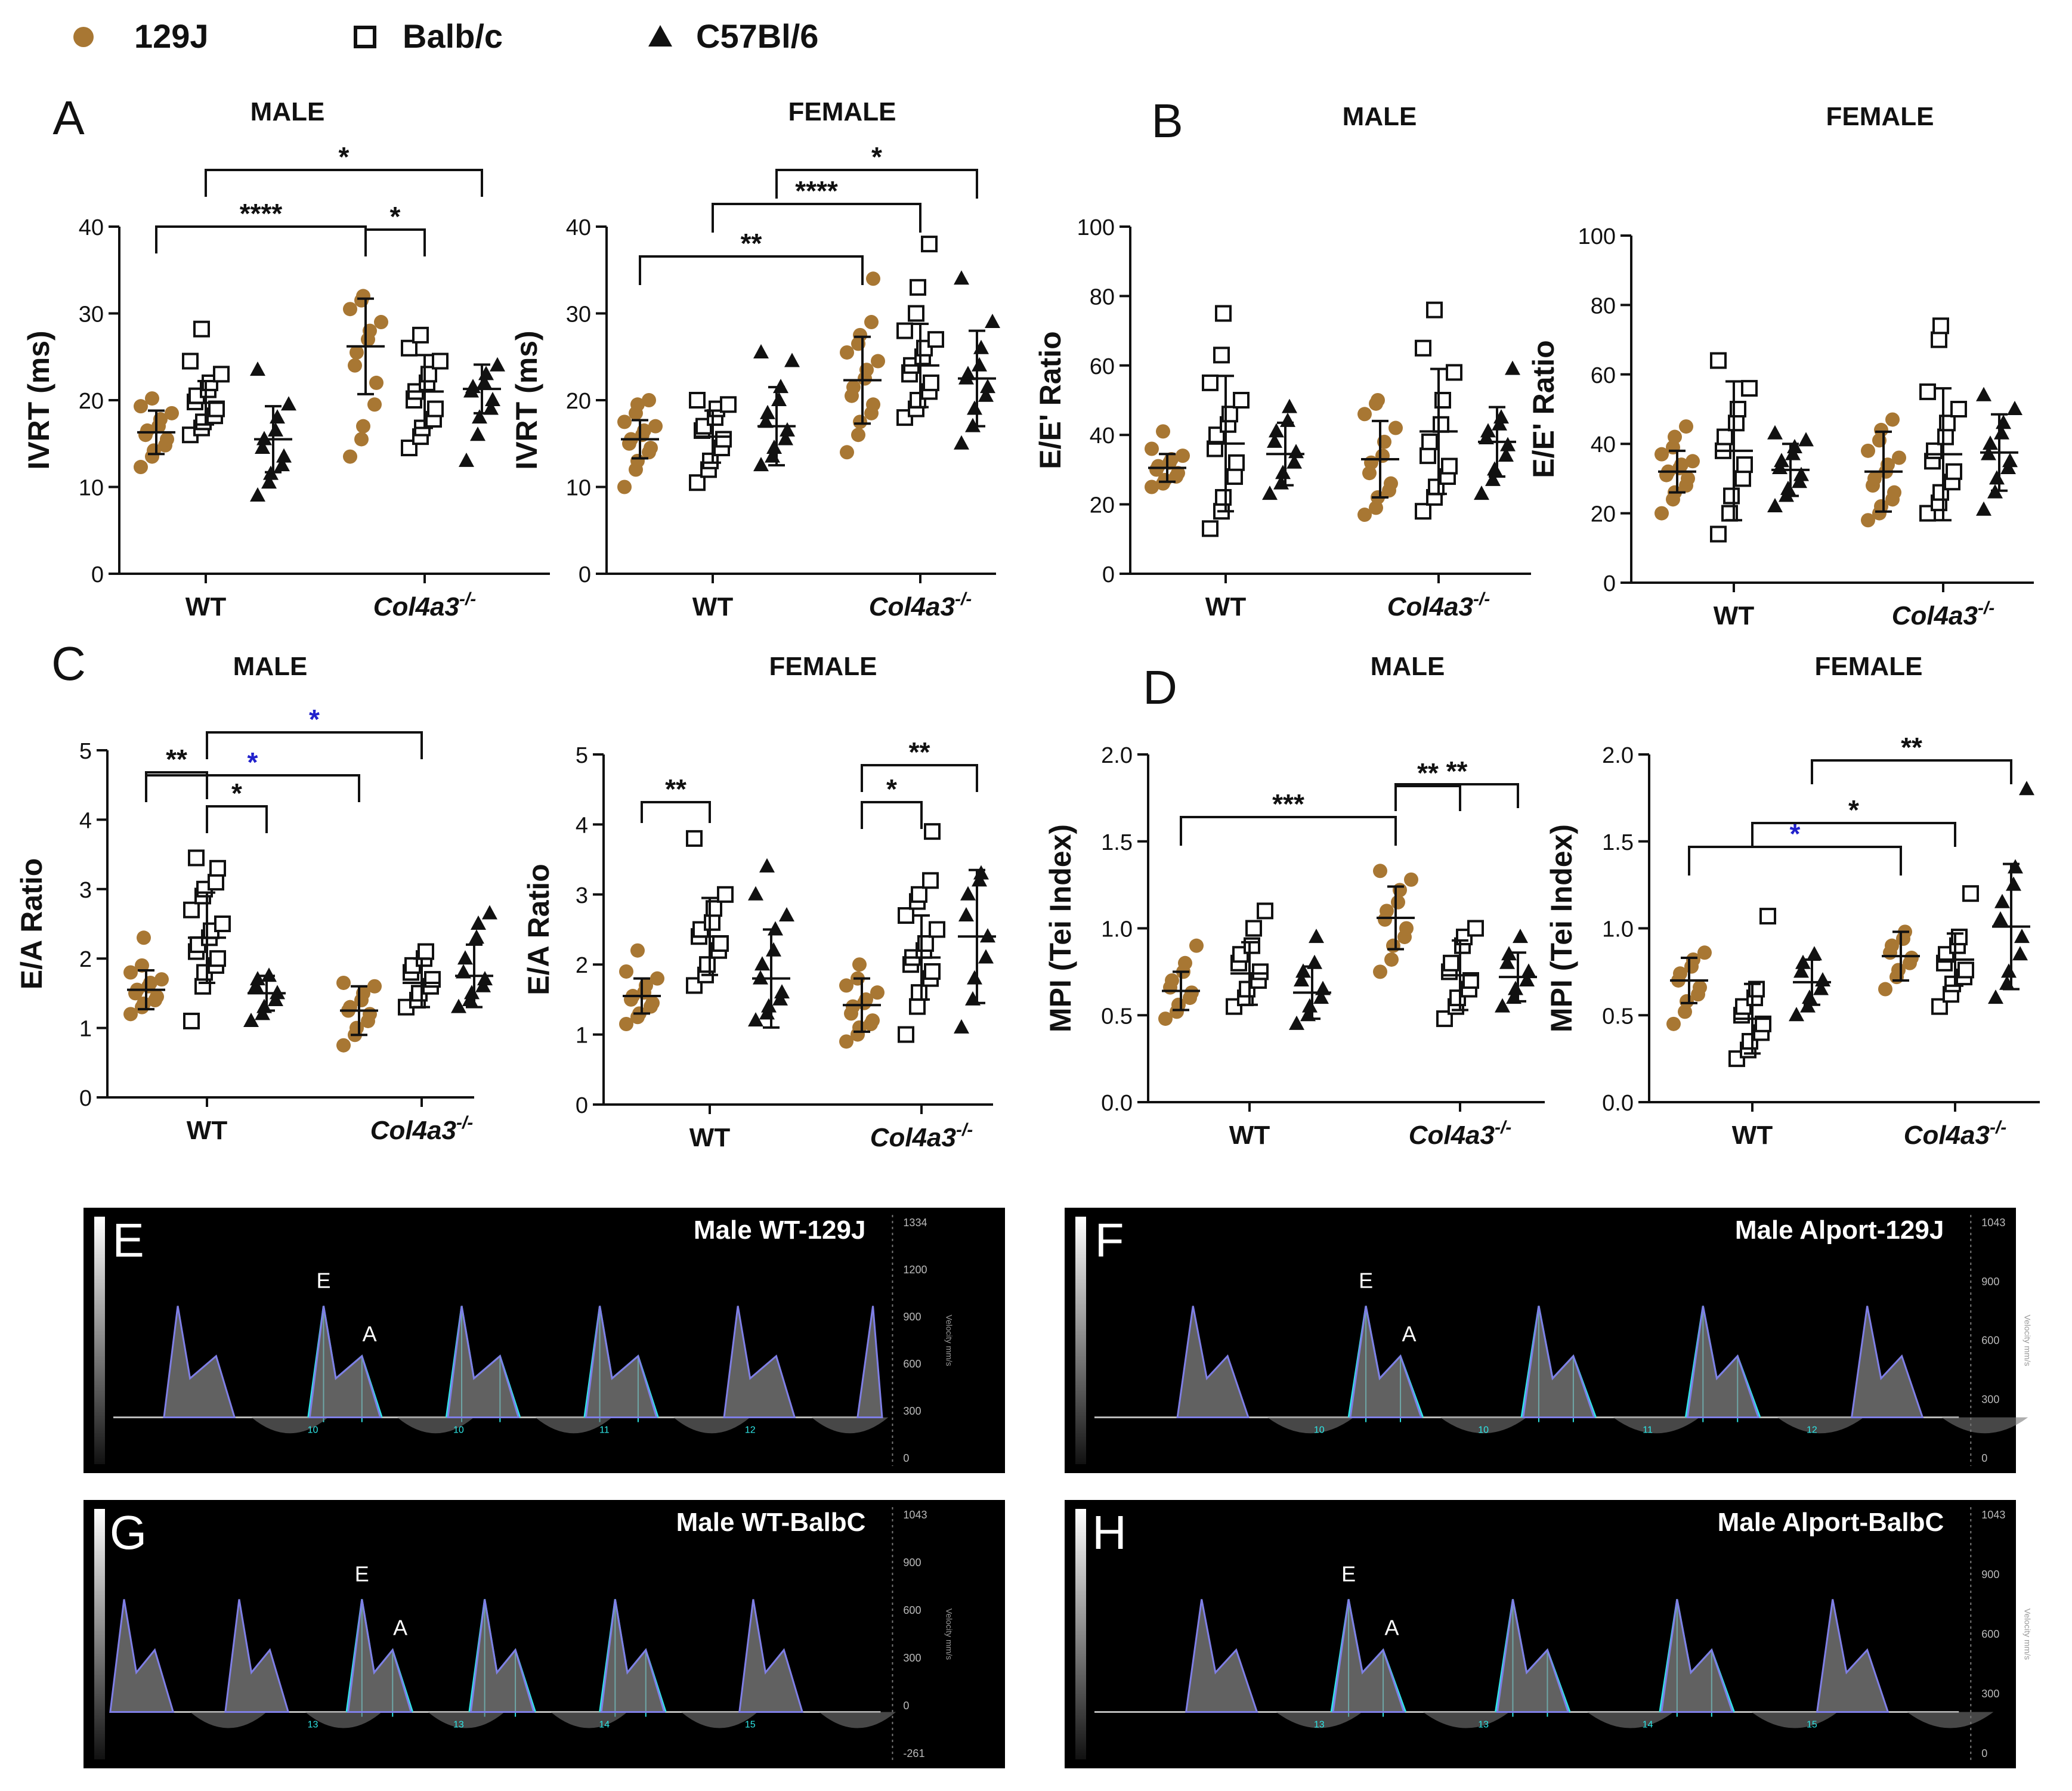  What do you see at coordinates (1167, 120) in the screenshot?
I see `panel-letter: B` at bounding box center [1167, 120].